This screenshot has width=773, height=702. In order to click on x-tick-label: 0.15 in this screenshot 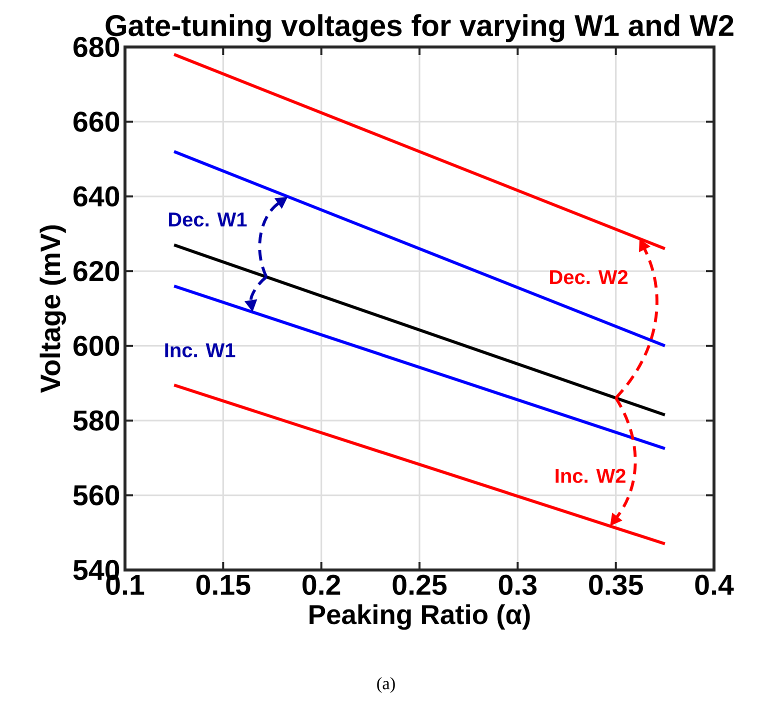, I will do `click(223, 584)`.